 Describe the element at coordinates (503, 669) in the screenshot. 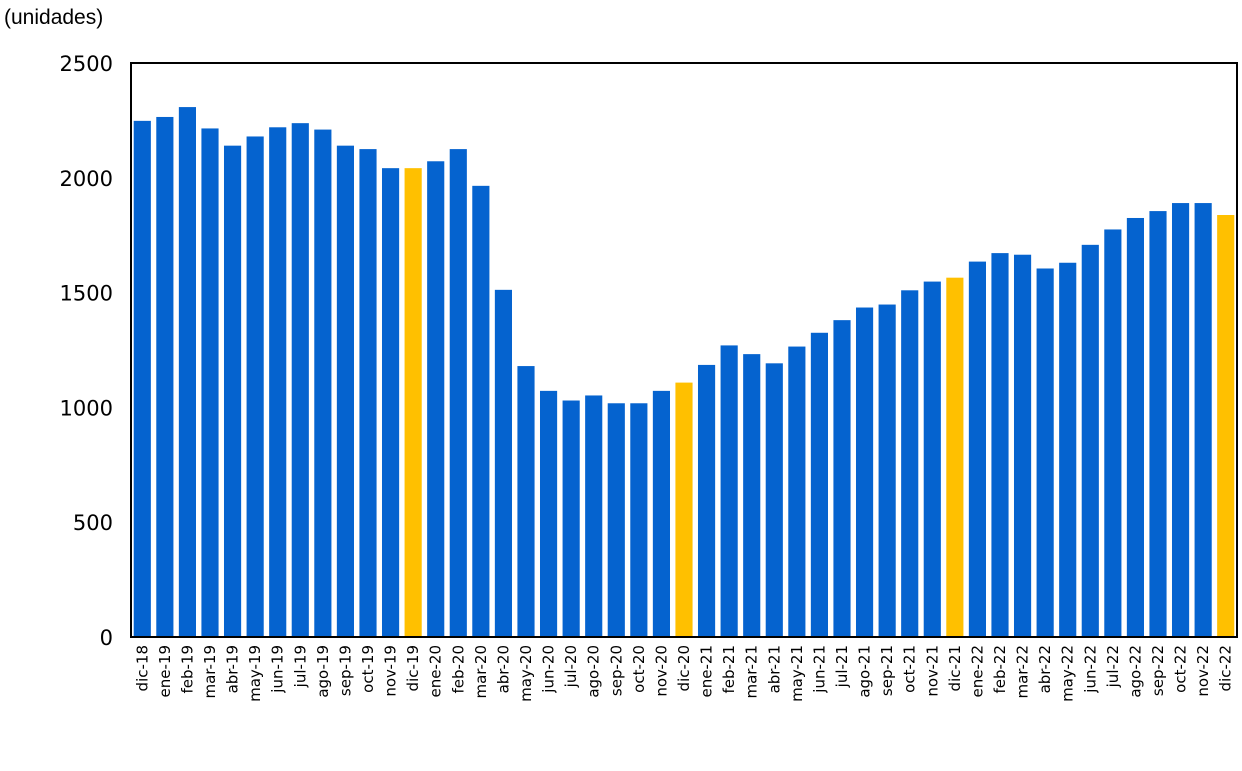

I see `x-tick-label: abr-20` at that location.